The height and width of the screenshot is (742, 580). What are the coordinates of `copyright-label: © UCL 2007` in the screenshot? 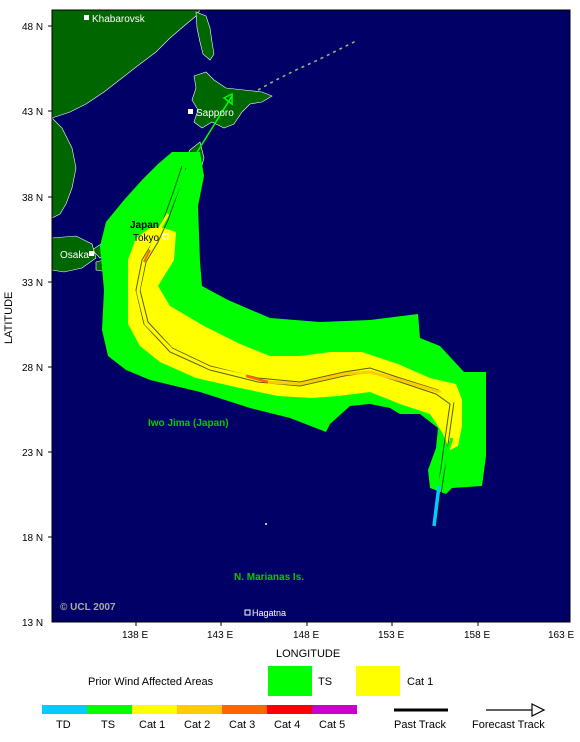 It's located at (88, 607).